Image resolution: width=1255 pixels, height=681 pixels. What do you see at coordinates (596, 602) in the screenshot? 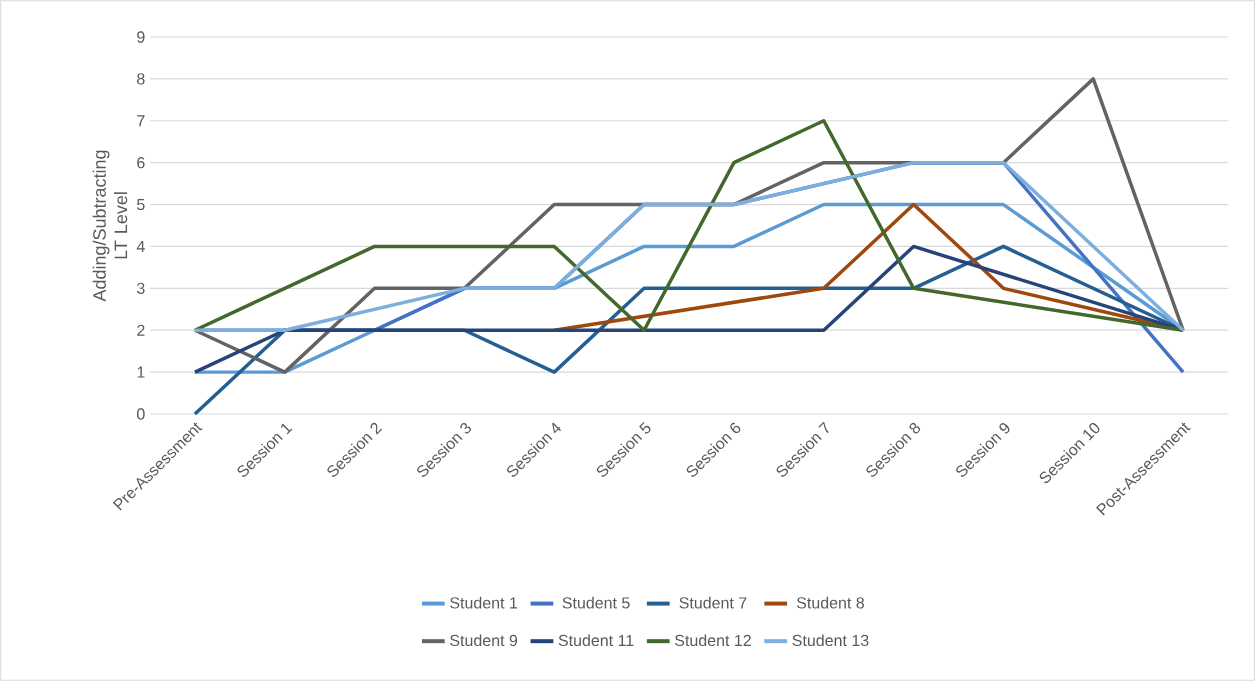
I see `legend-label: Student 5` at bounding box center [596, 602].